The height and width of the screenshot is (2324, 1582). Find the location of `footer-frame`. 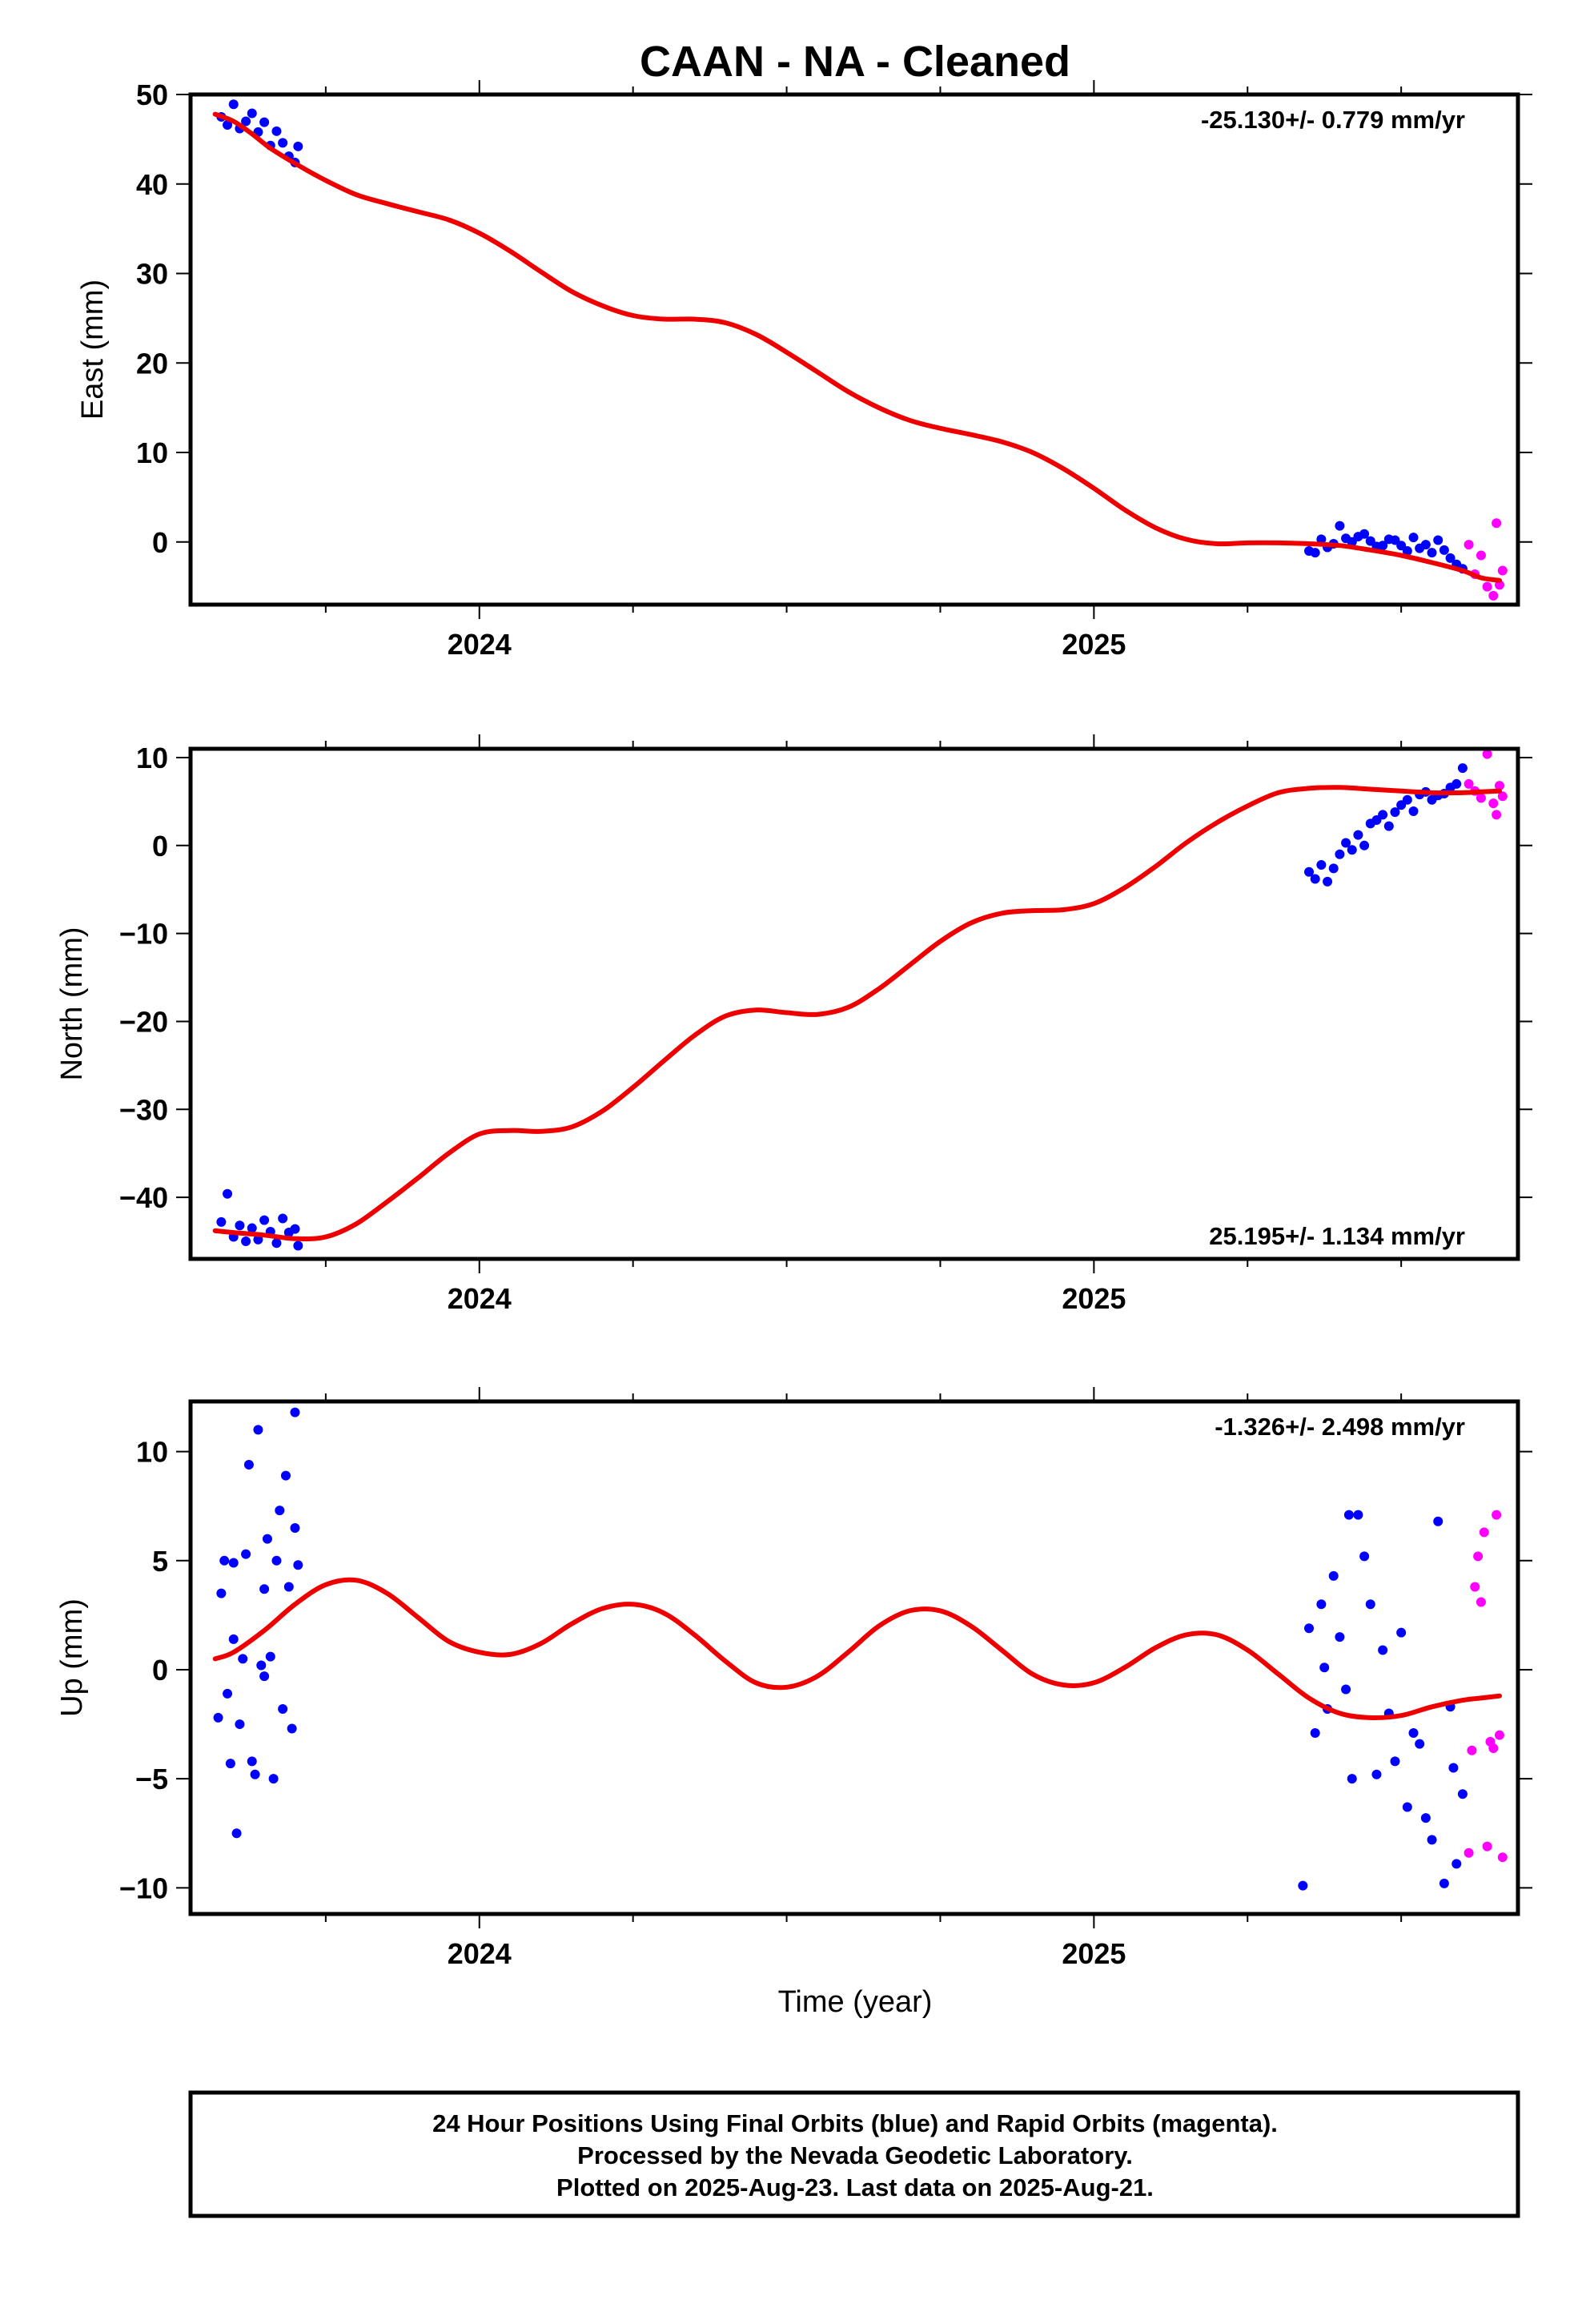

footer-frame is located at coordinates (854, 2154).